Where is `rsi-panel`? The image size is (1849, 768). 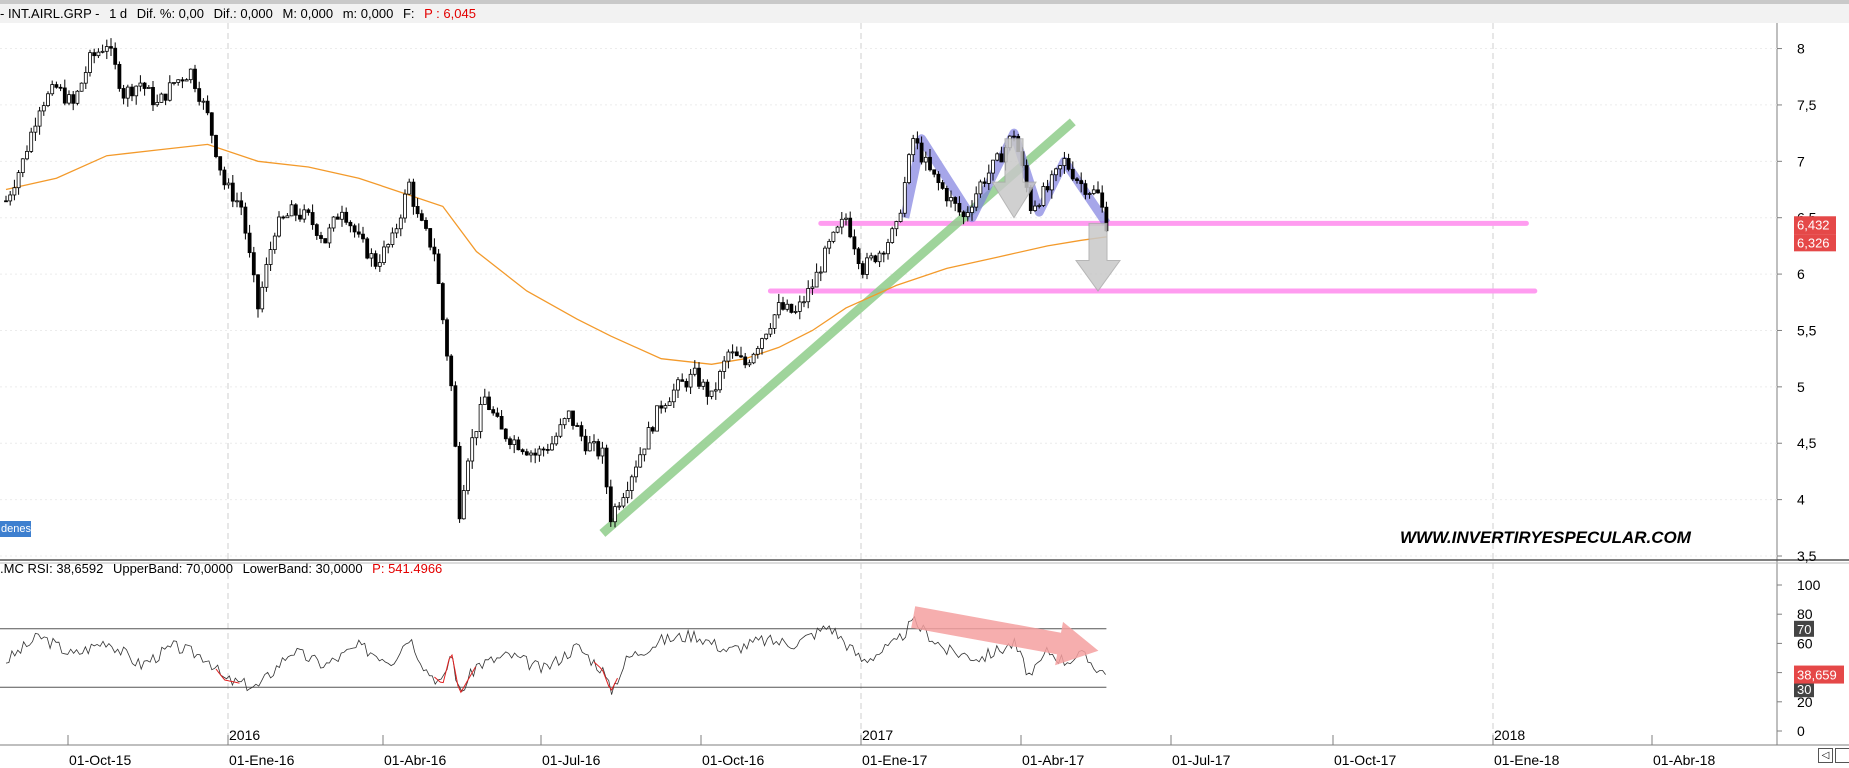
rsi-panel is located at coordinates (553, 650).